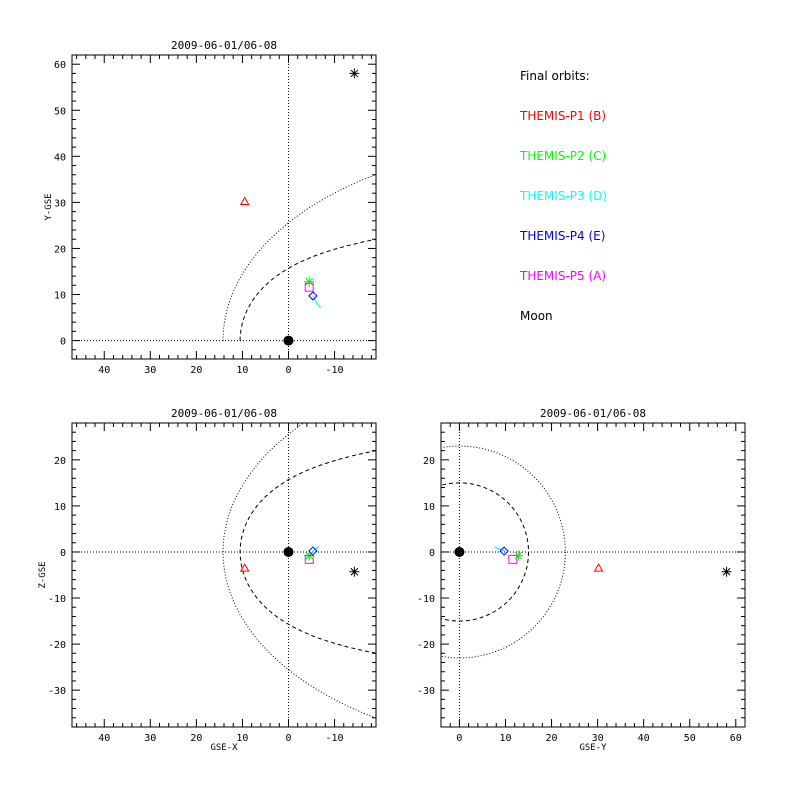 The width and height of the screenshot is (800, 800). Describe the element at coordinates (593, 748) in the screenshot. I see `x-axis-label-yz: GSE-Y` at that location.